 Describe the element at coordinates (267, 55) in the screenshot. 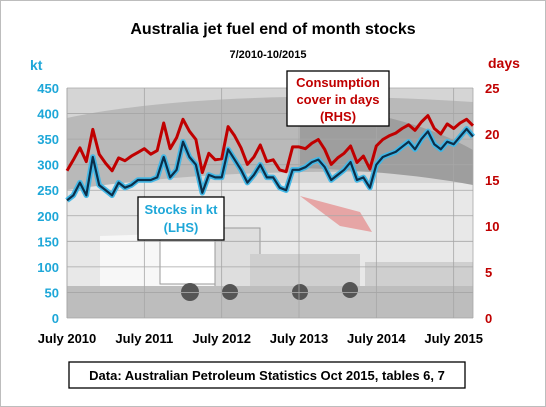

I see `chart-subtitle: 7/2010-10/2015` at that location.